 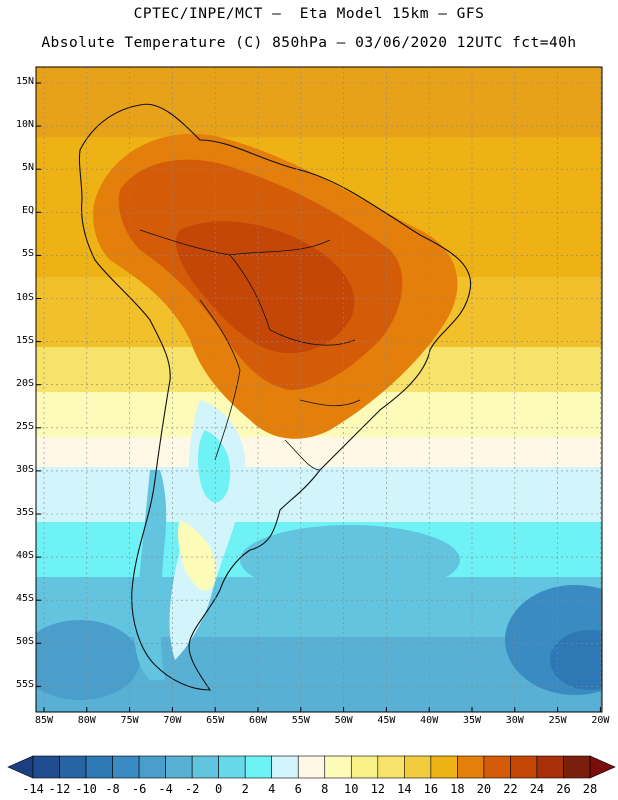 I want to click on colorbar-label: 26, so click(x=563, y=789).